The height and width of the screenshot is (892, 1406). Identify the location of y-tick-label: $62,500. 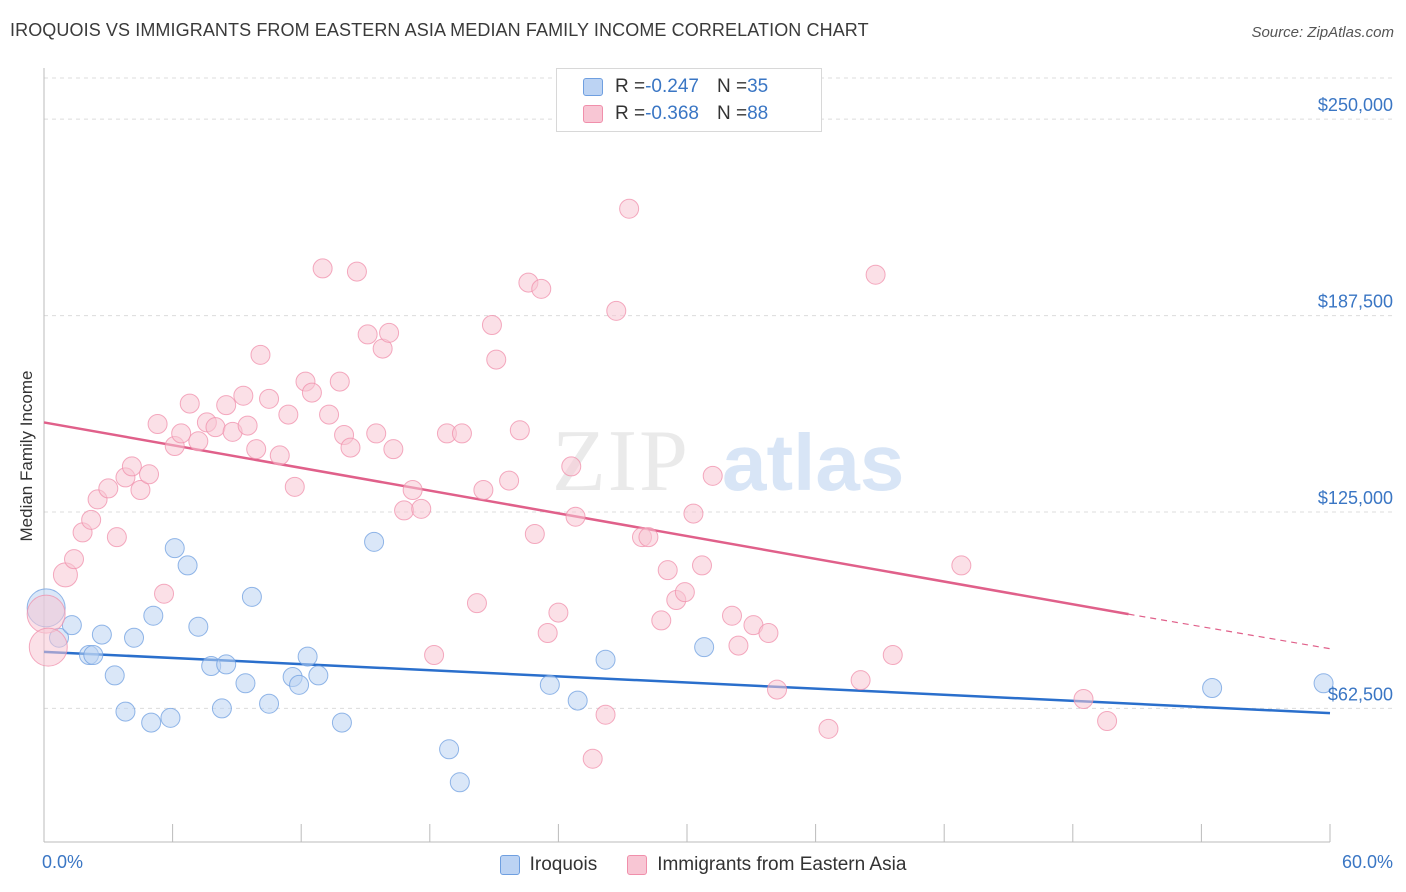
(1360, 694).